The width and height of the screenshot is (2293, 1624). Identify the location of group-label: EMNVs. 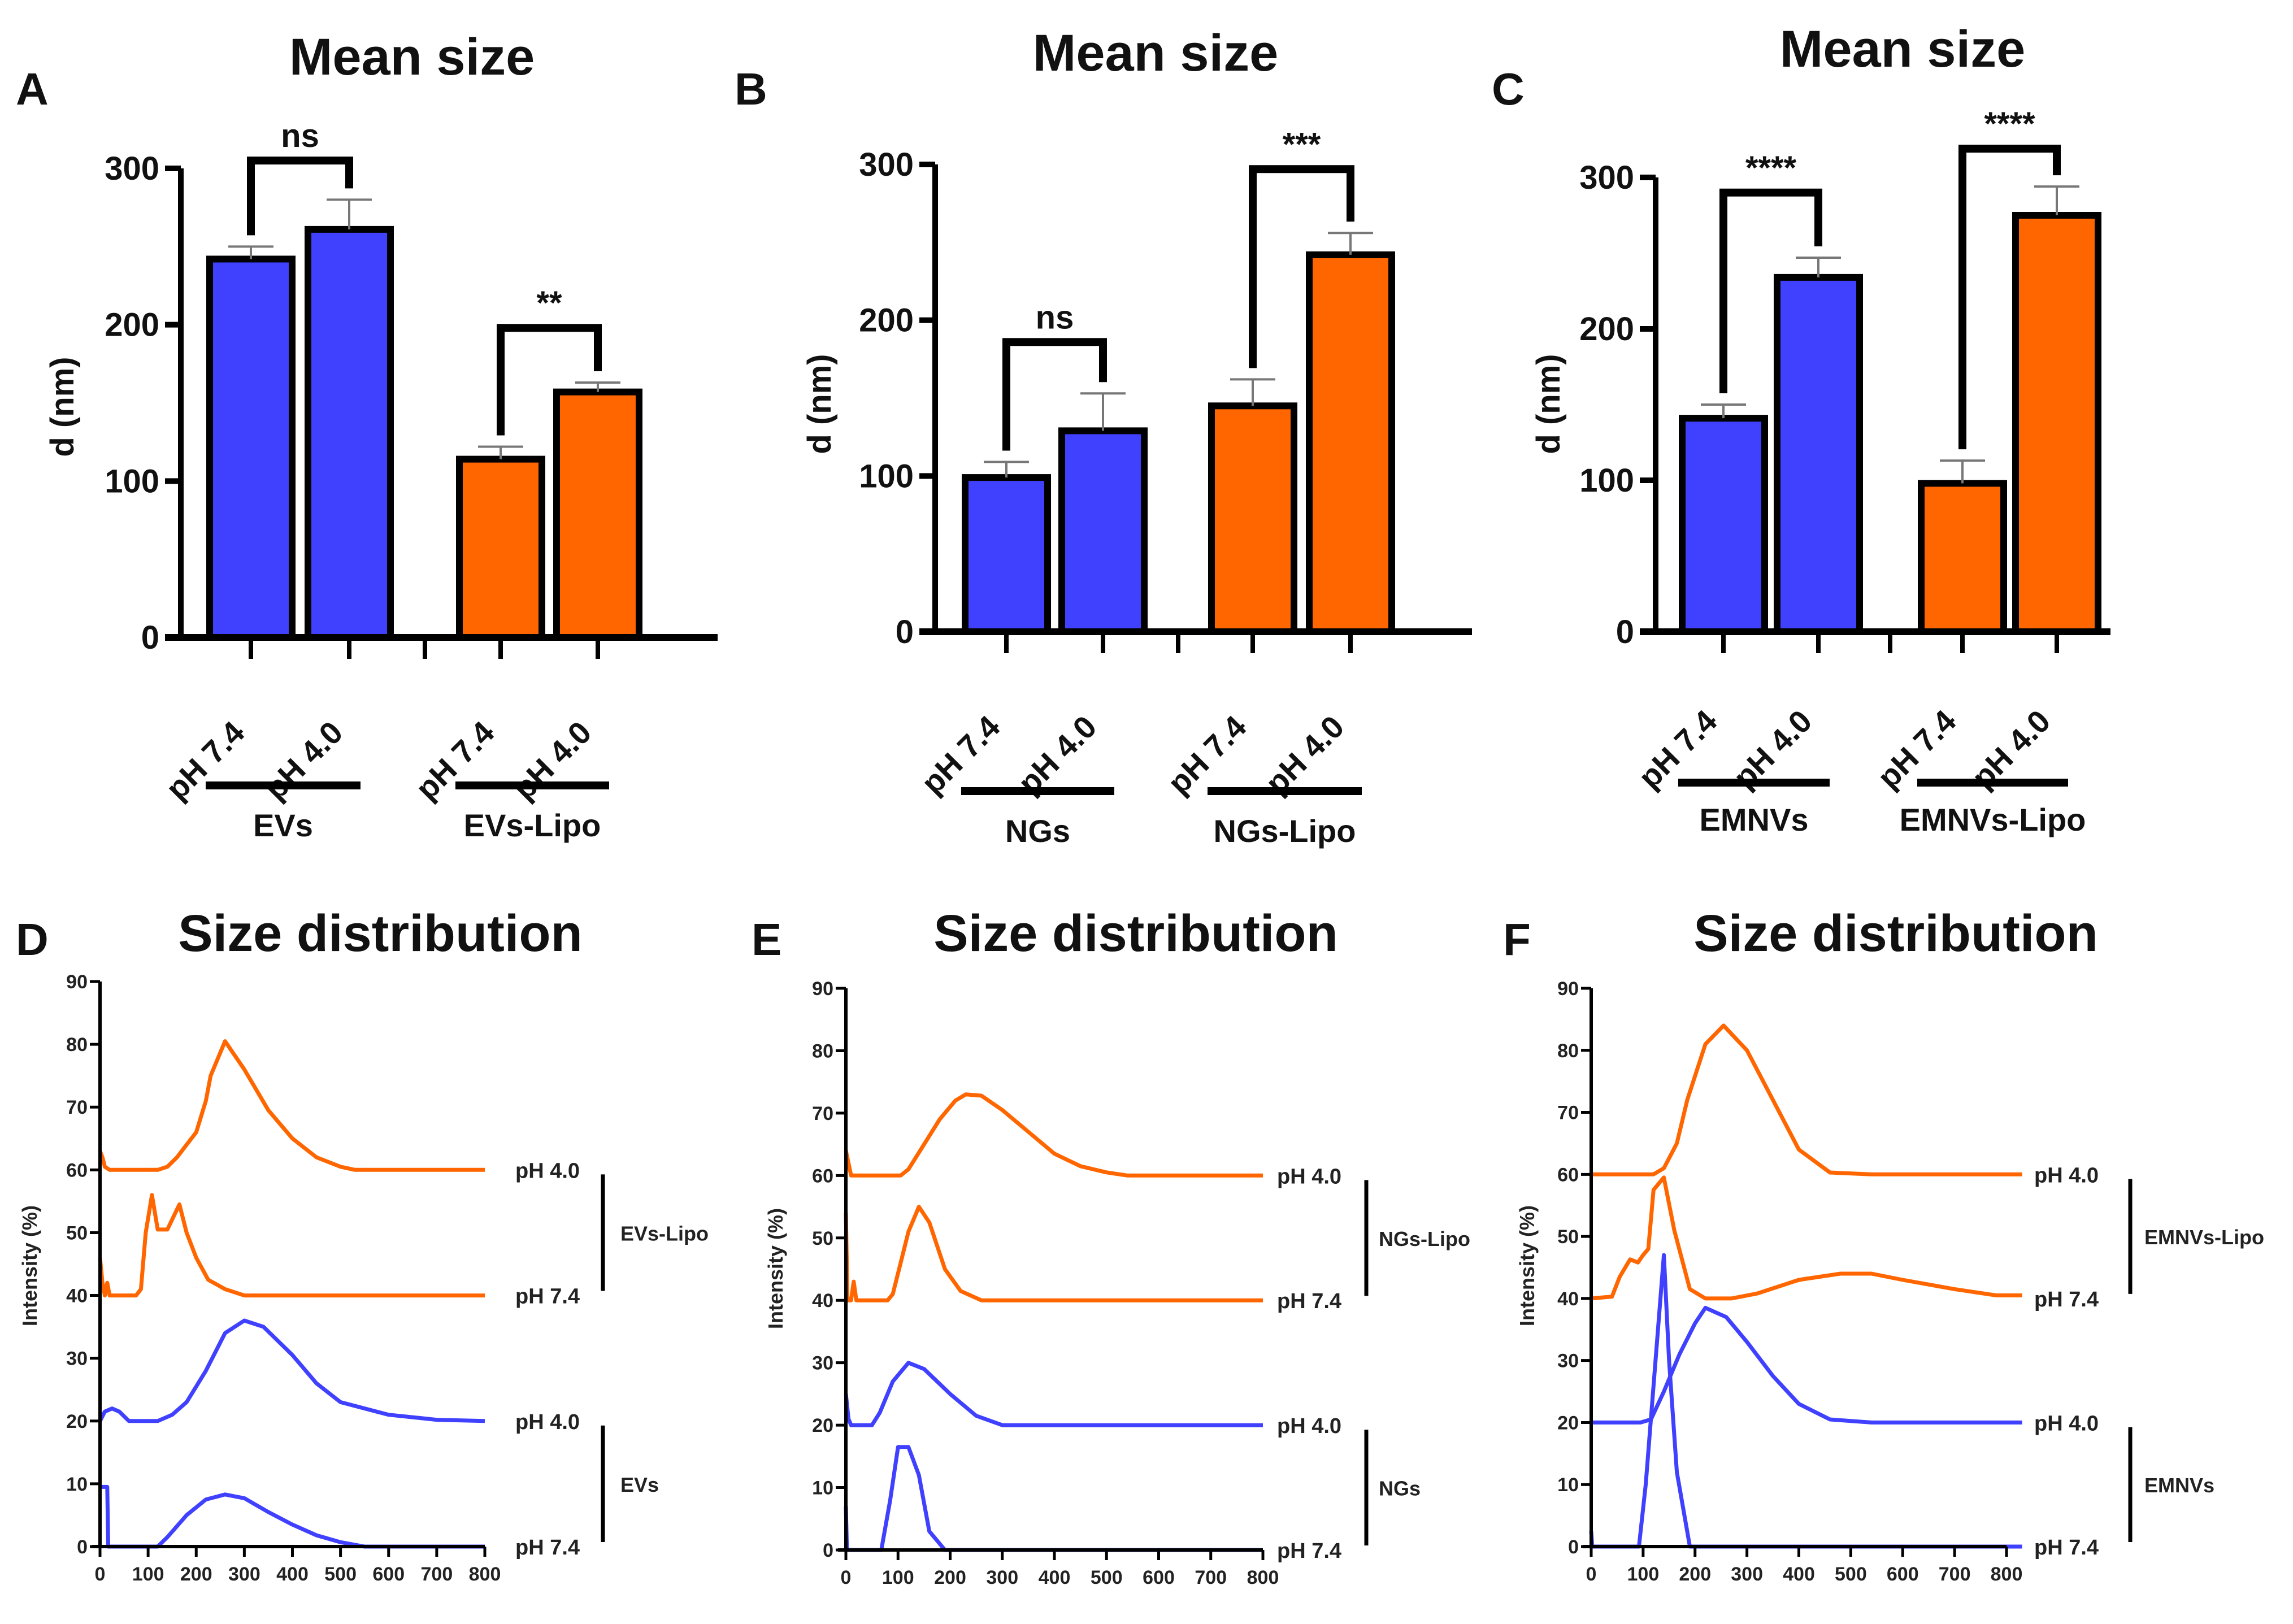
(1755, 819).